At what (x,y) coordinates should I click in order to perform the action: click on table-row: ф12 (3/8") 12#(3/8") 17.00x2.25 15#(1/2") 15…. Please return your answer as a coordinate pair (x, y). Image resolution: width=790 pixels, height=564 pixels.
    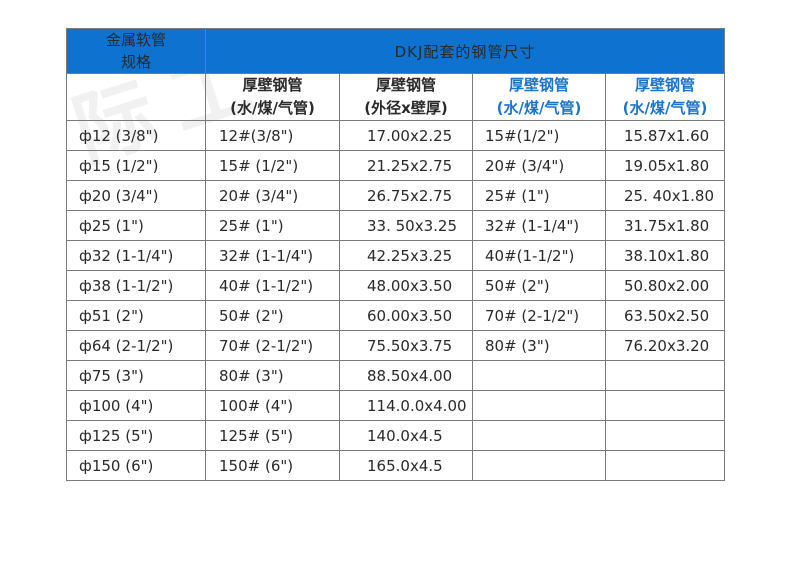
    Looking at the image, I should click on (395, 135).